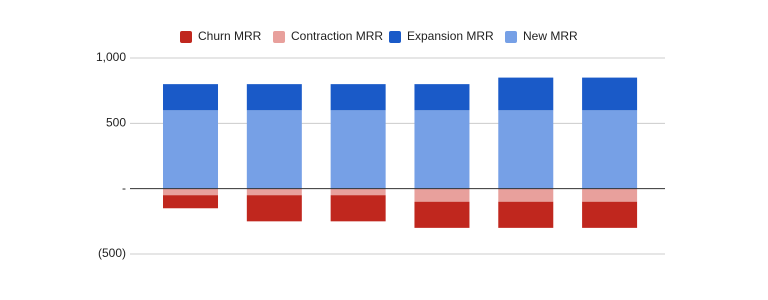  What do you see at coordinates (450, 36) in the screenshot?
I see `legend-label: Expansion MRR` at bounding box center [450, 36].